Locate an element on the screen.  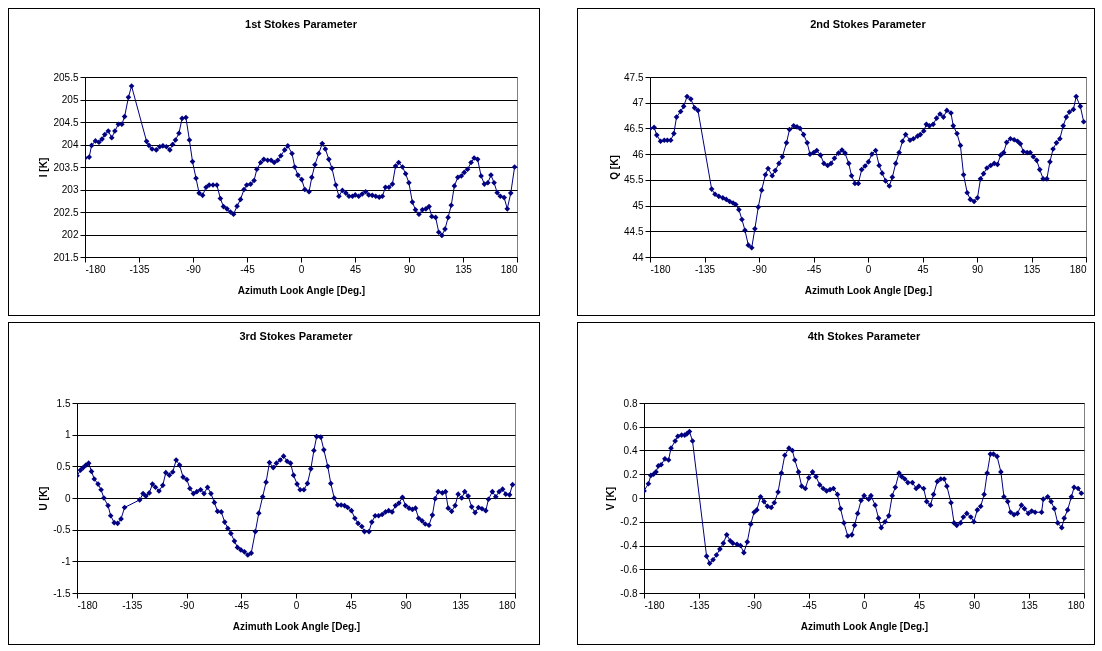
y-tick-label: -0.6 is located at coordinates (629, 569).